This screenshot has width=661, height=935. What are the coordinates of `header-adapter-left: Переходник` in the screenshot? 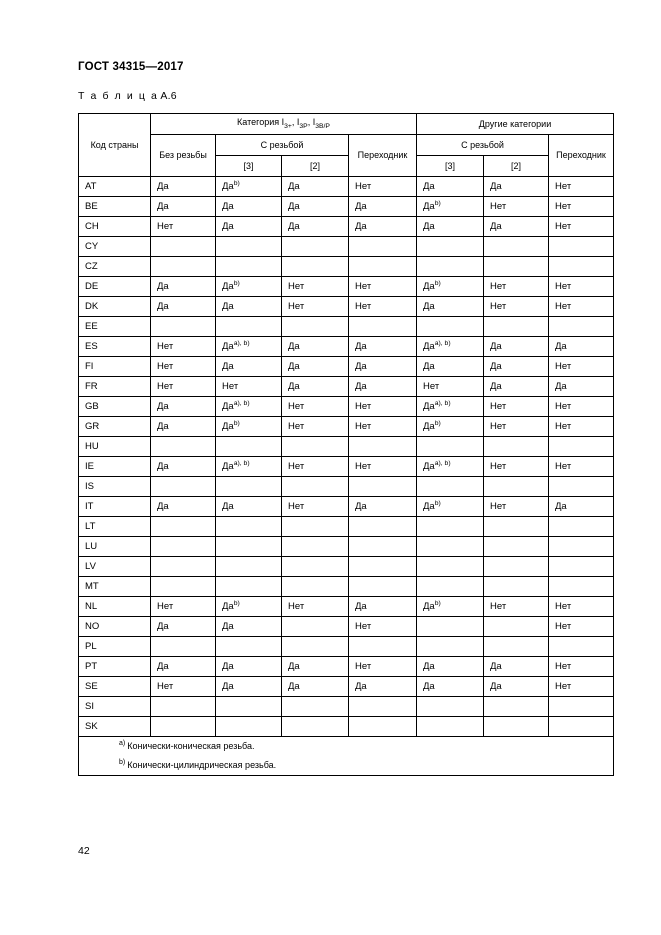 It's located at (382, 155).